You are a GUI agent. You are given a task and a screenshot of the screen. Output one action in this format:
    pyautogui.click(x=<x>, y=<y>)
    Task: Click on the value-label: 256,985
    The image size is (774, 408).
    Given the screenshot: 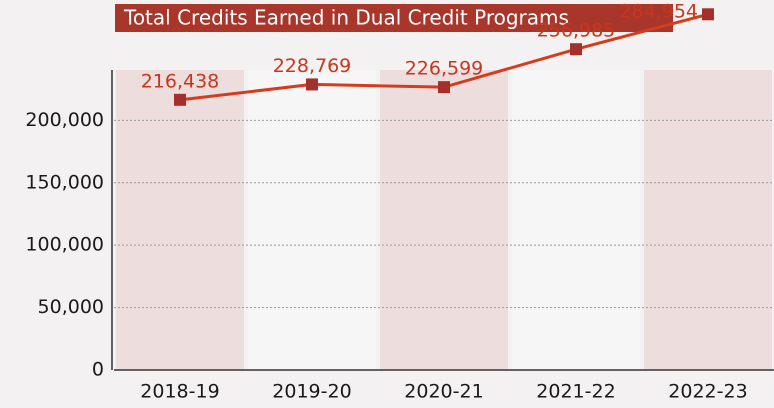 What is the action you would take?
    pyautogui.click(x=576, y=31)
    